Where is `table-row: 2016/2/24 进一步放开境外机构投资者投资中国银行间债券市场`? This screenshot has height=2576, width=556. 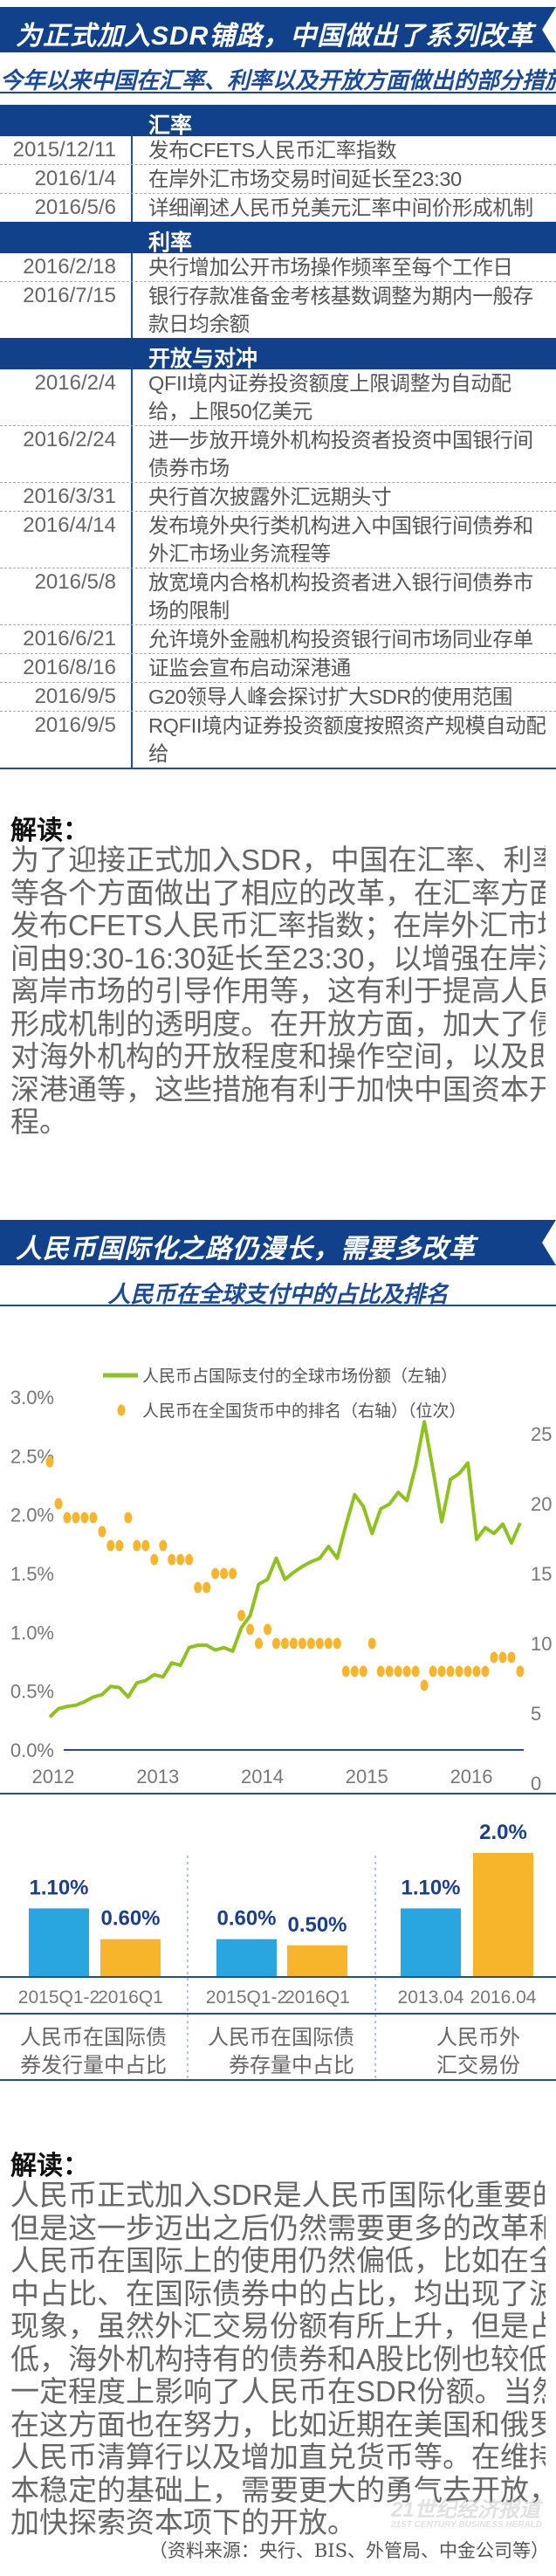 table-row: 2016/2/24 进一步放开境外机构投资者投资中国银行间债券市场 is located at coordinates (278, 453).